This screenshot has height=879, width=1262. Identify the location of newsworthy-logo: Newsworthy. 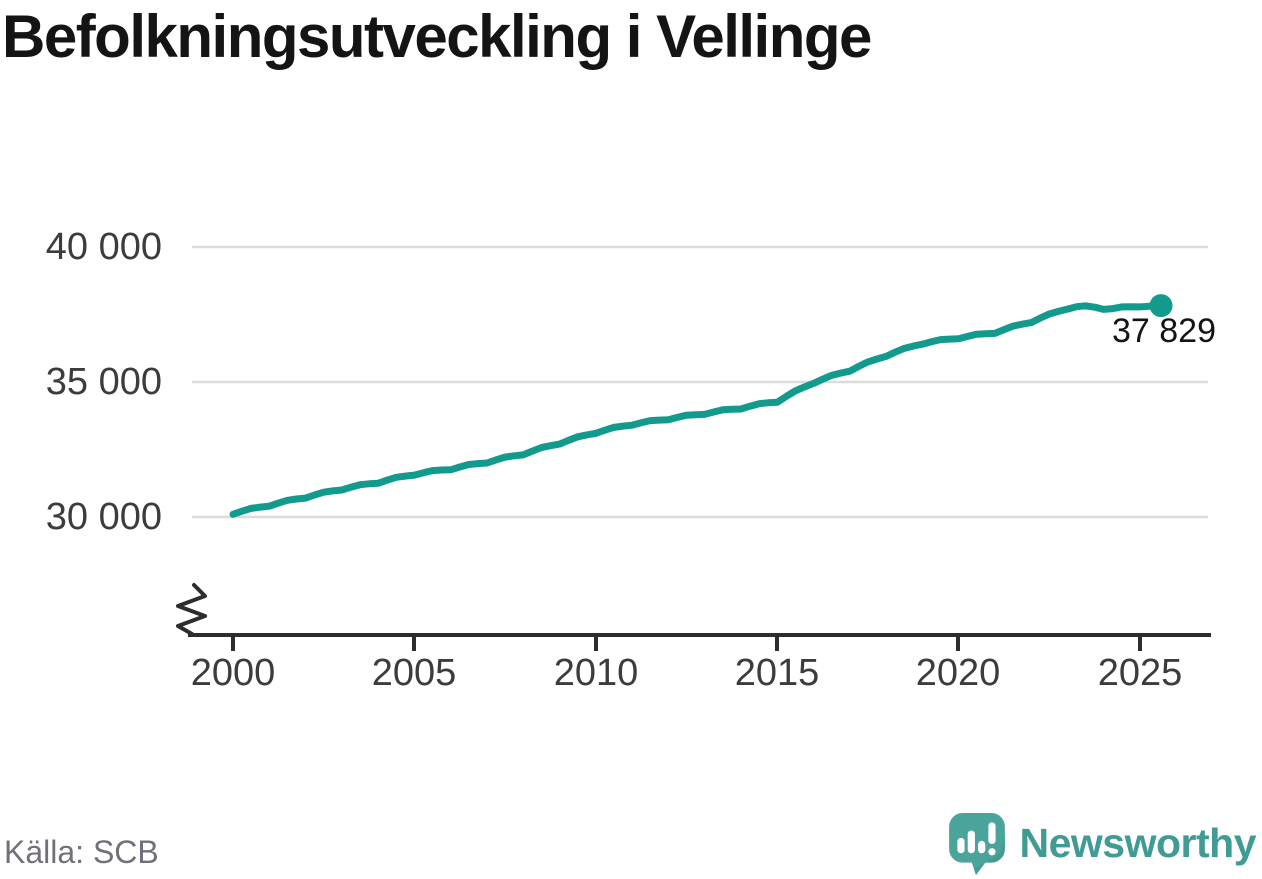
(1101, 843).